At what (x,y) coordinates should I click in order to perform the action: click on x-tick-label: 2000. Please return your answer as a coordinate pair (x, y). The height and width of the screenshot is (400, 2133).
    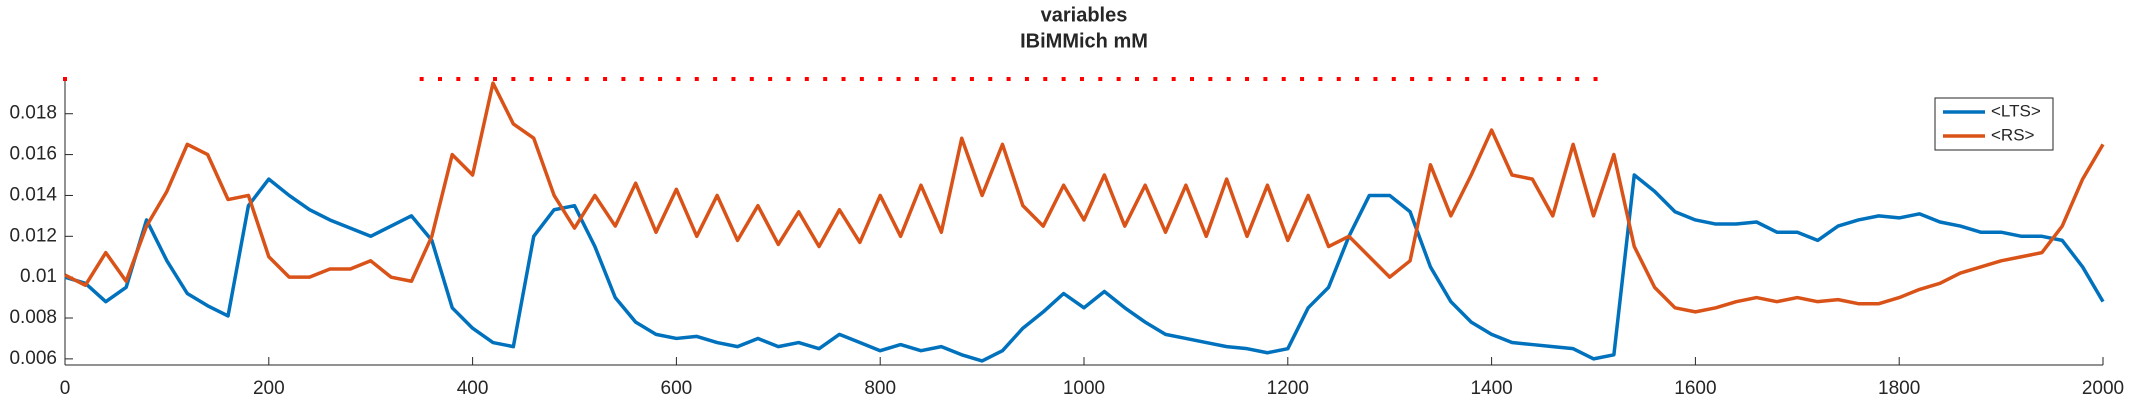
    Looking at the image, I should click on (2103, 388).